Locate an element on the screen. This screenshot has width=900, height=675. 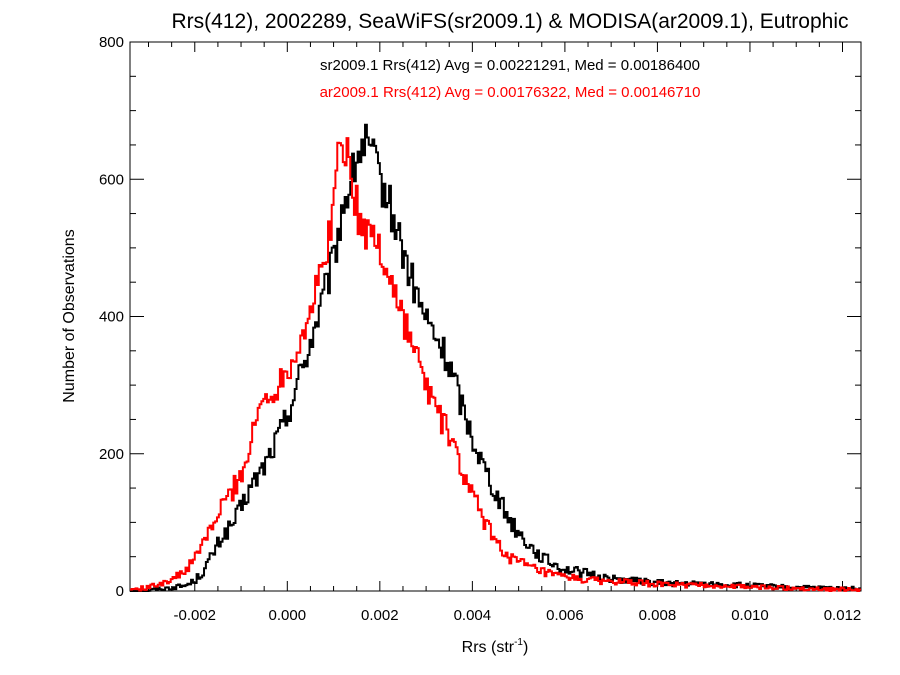
y-axis-label: Number of Observations is located at coordinates (69, 315).